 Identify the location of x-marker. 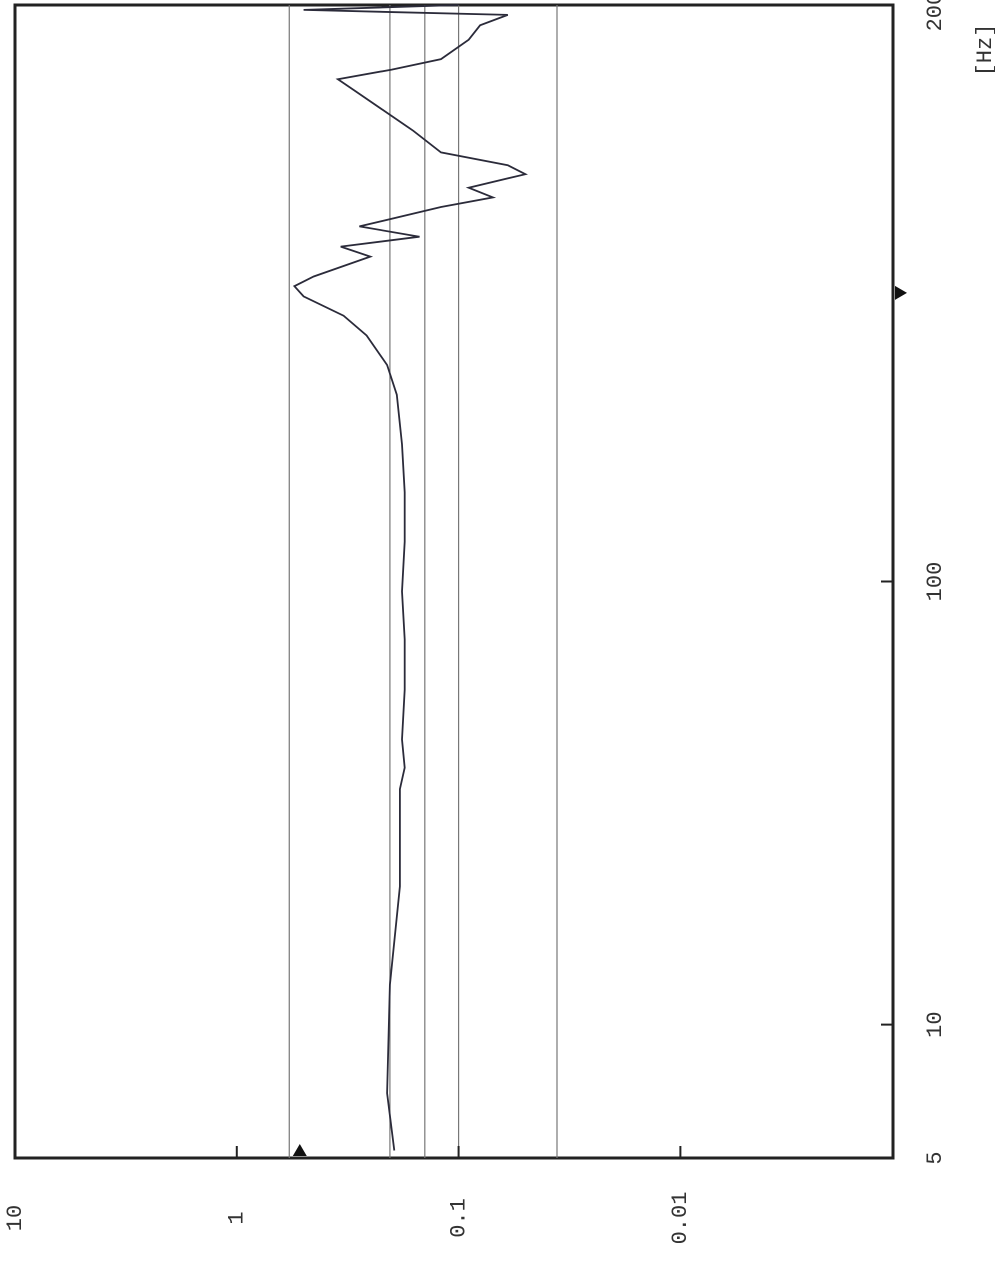
(901, 292).